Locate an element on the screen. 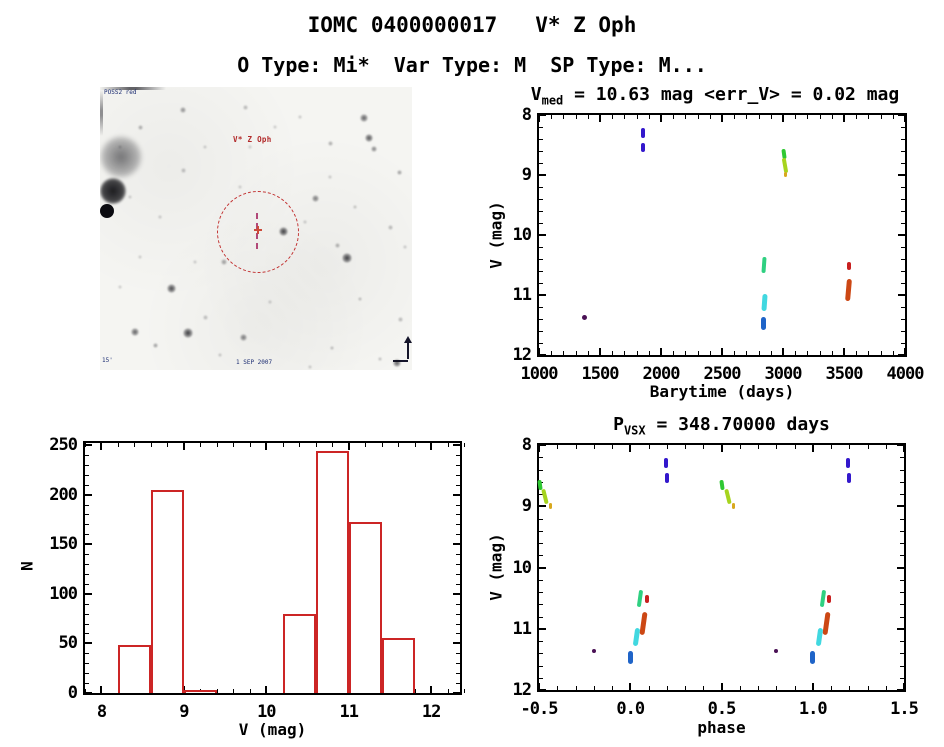 The width and height of the screenshot is (944, 747). x-tick-label: 2000 is located at coordinates (661, 374).